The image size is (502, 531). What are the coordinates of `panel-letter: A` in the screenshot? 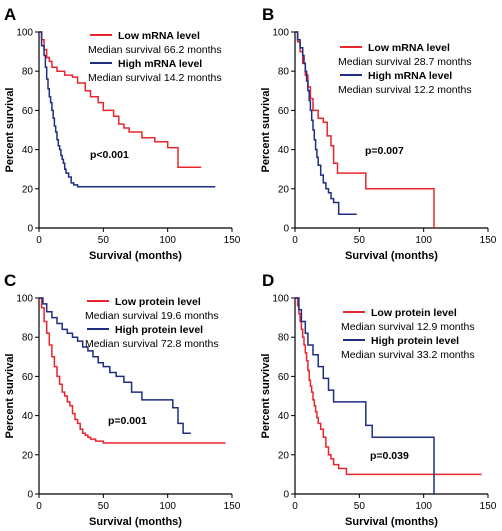 It's located at (10, 14).